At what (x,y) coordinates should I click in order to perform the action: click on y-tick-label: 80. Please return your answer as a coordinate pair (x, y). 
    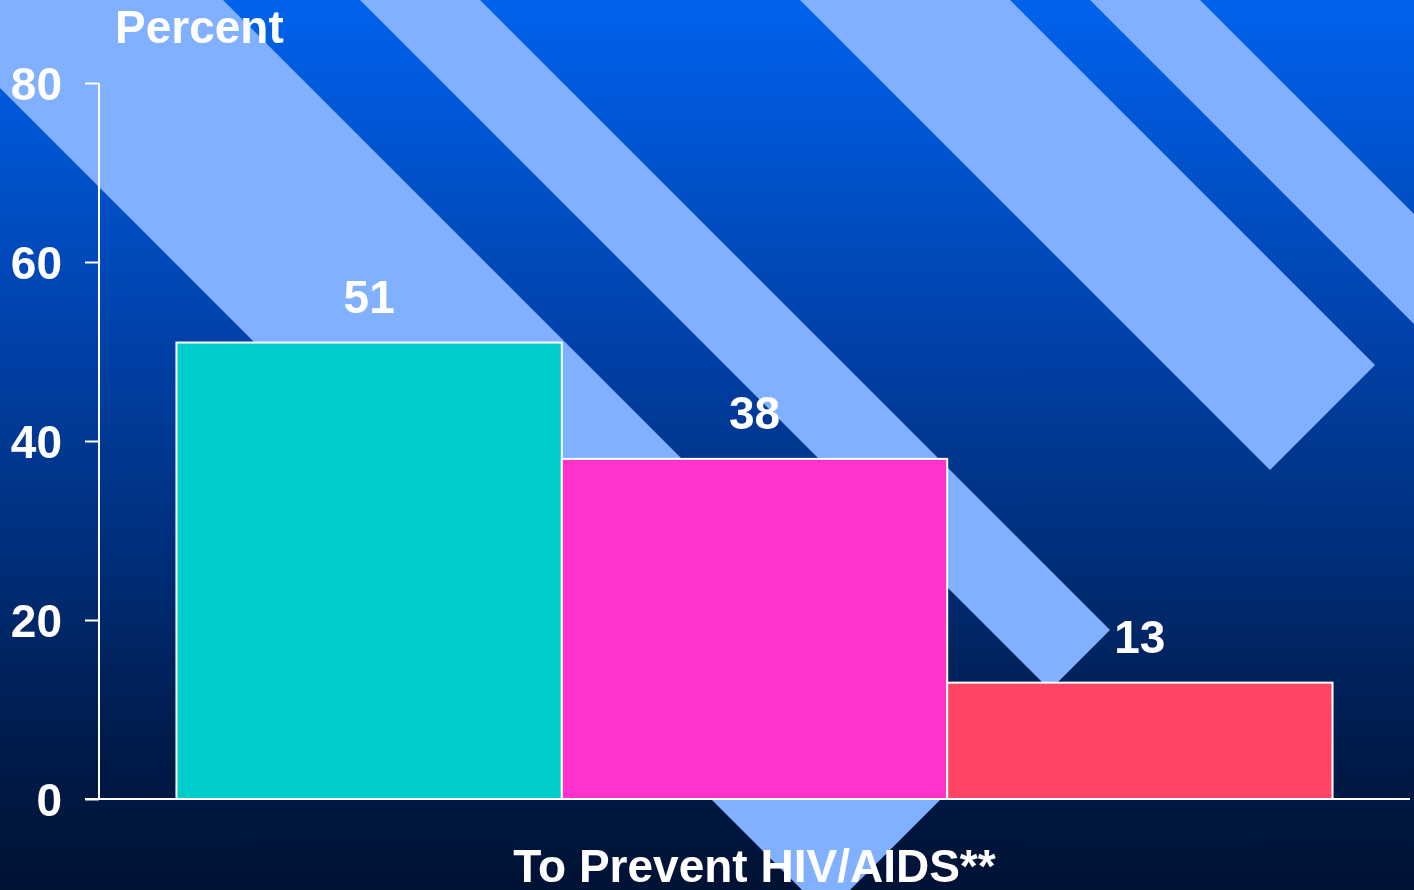
    Looking at the image, I should click on (36, 83).